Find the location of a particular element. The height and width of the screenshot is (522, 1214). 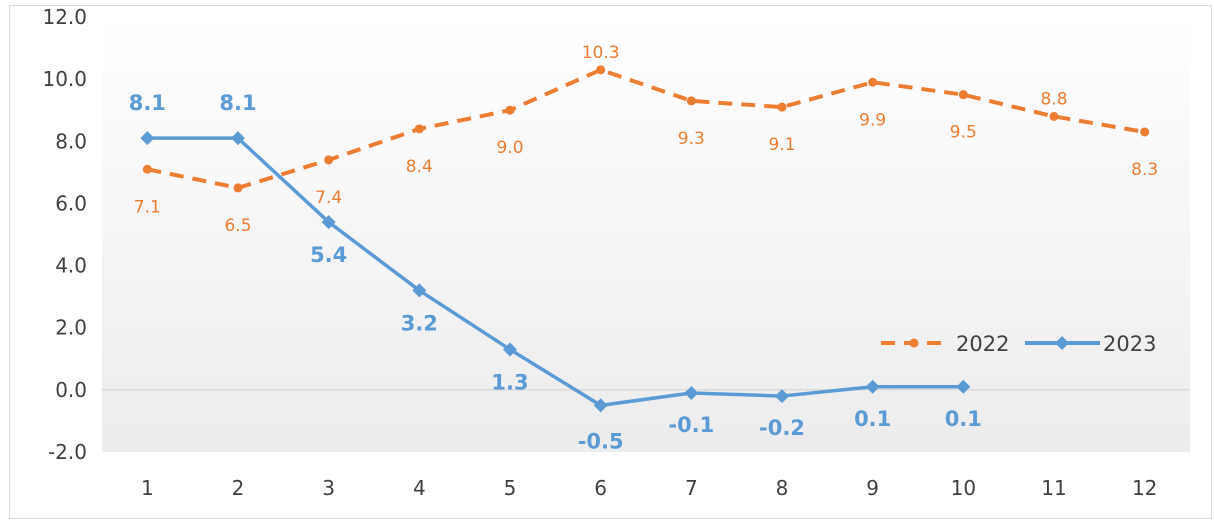

x-tick-label: 9 is located at coordinates (872, 488).